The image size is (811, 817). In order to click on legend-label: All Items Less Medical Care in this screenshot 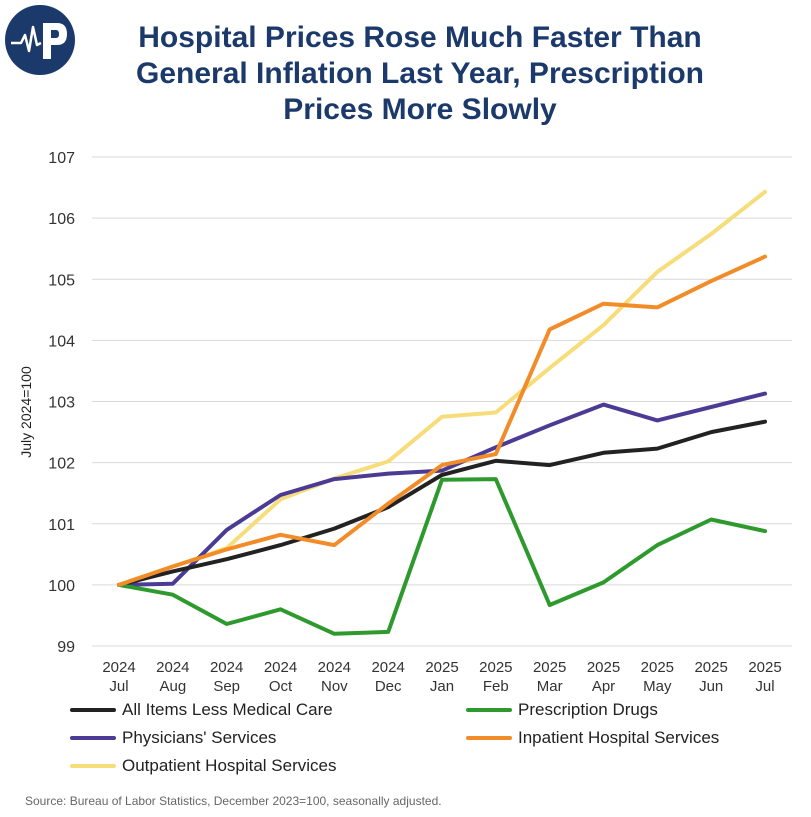, I will do `click(227, 709)`.